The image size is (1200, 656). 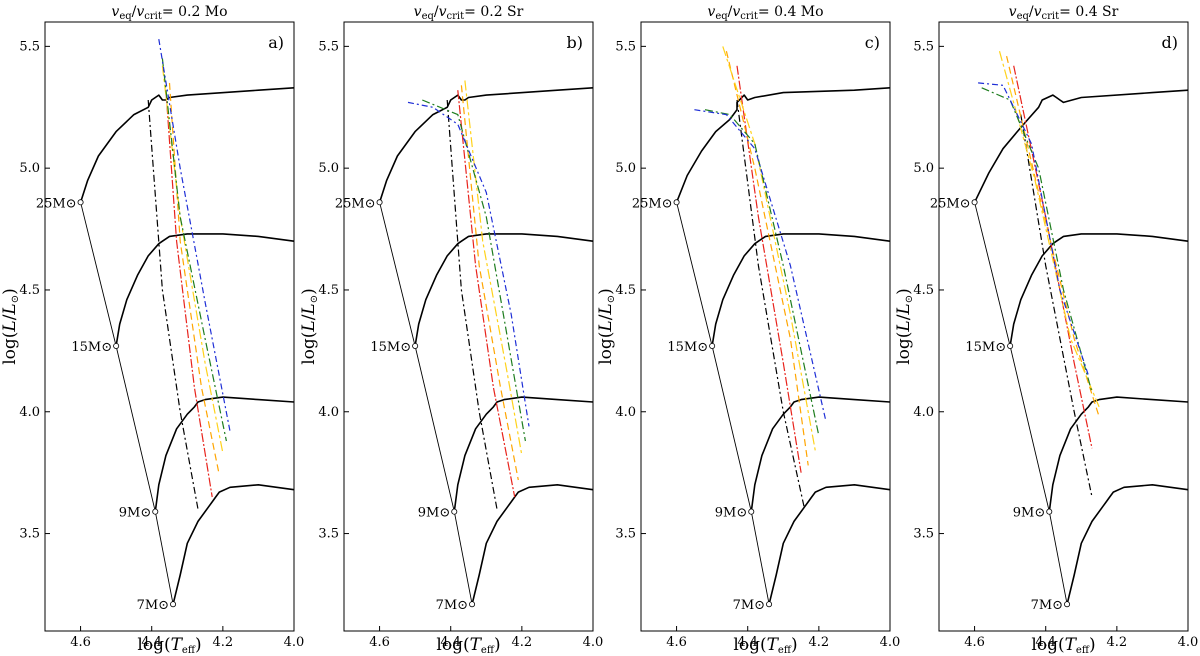 I want to click on panel-title: veq/vcrit= 0.2 Mo, so click(x=169, y=13).